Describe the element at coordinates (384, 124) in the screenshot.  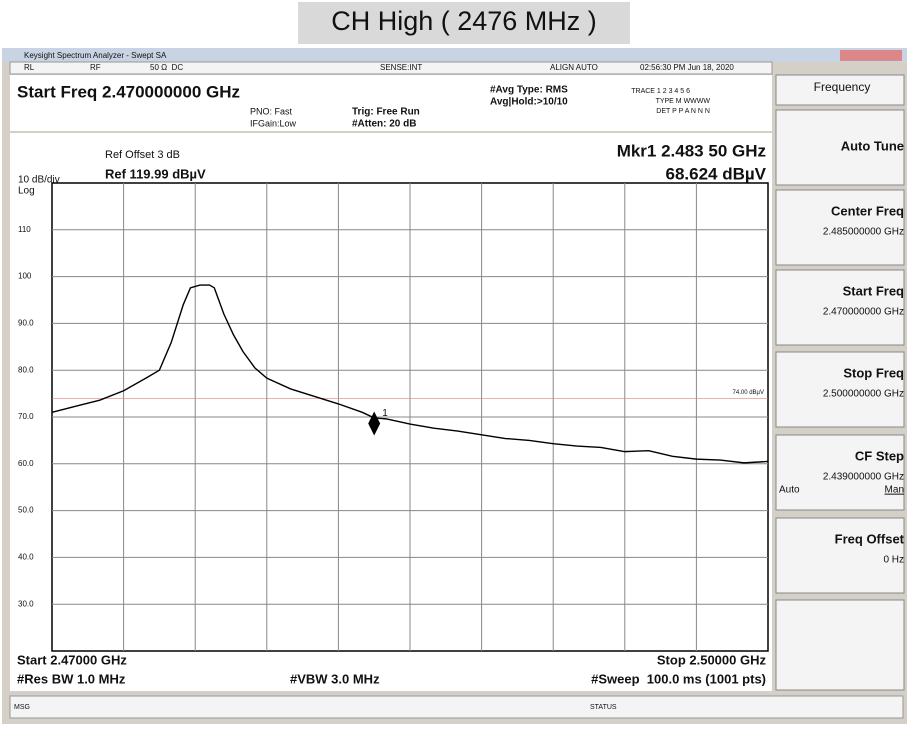
I see `atten: #Atten: 20 dB` at that location.